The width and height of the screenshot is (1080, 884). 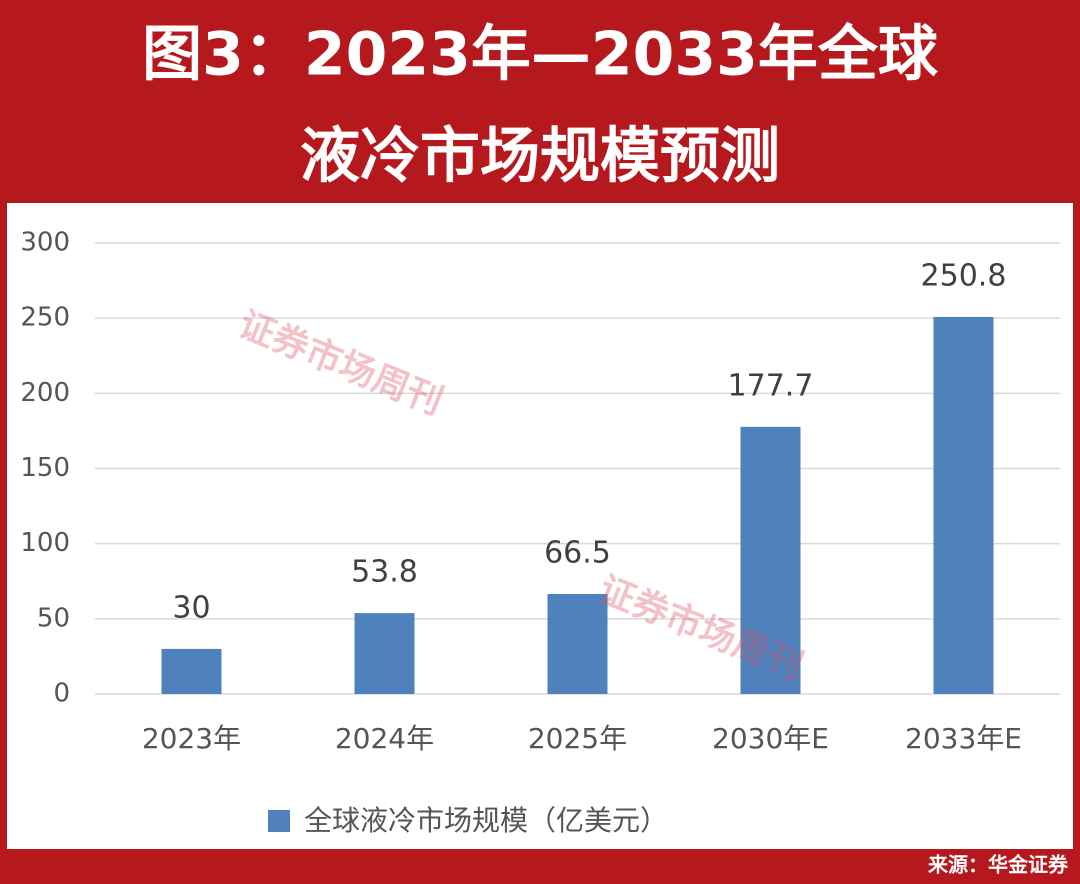 I want to click on y-tick-label: 150, so click(x=45, y=468).